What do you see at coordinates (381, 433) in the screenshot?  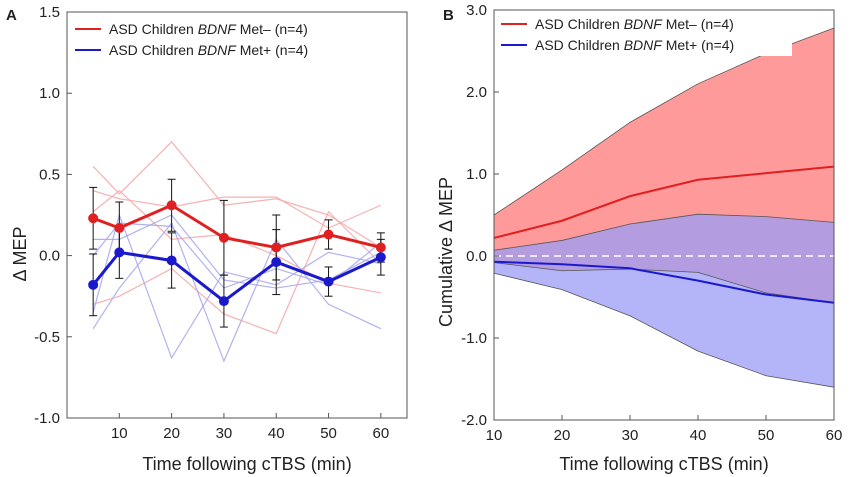 I see `panel-a-x-tick-label: 60` at bounding box center [381, 433].